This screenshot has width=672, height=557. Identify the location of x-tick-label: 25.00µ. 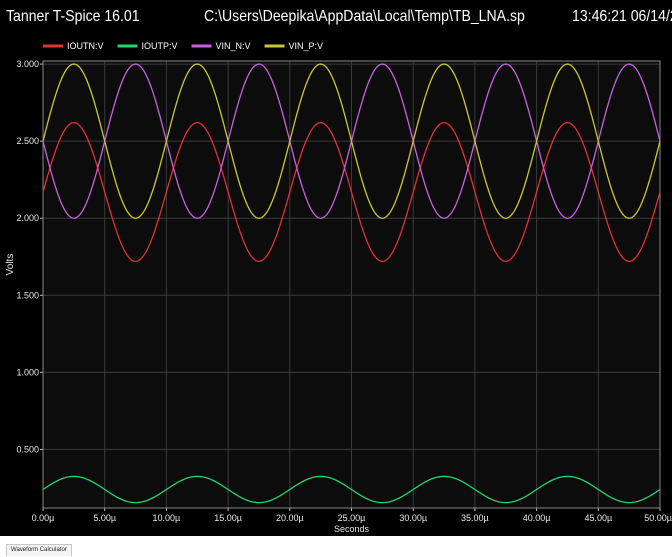
(352, 518).